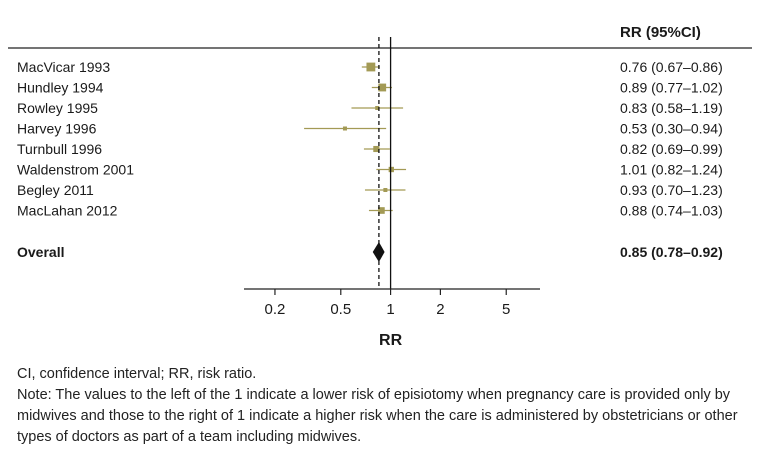 This screenshot has width=760, height=464. Describe the element at coordinates (671, 170) in the screenshot. I see `study-rr-ci: 1.01 (0.82–1.24)` at that location.